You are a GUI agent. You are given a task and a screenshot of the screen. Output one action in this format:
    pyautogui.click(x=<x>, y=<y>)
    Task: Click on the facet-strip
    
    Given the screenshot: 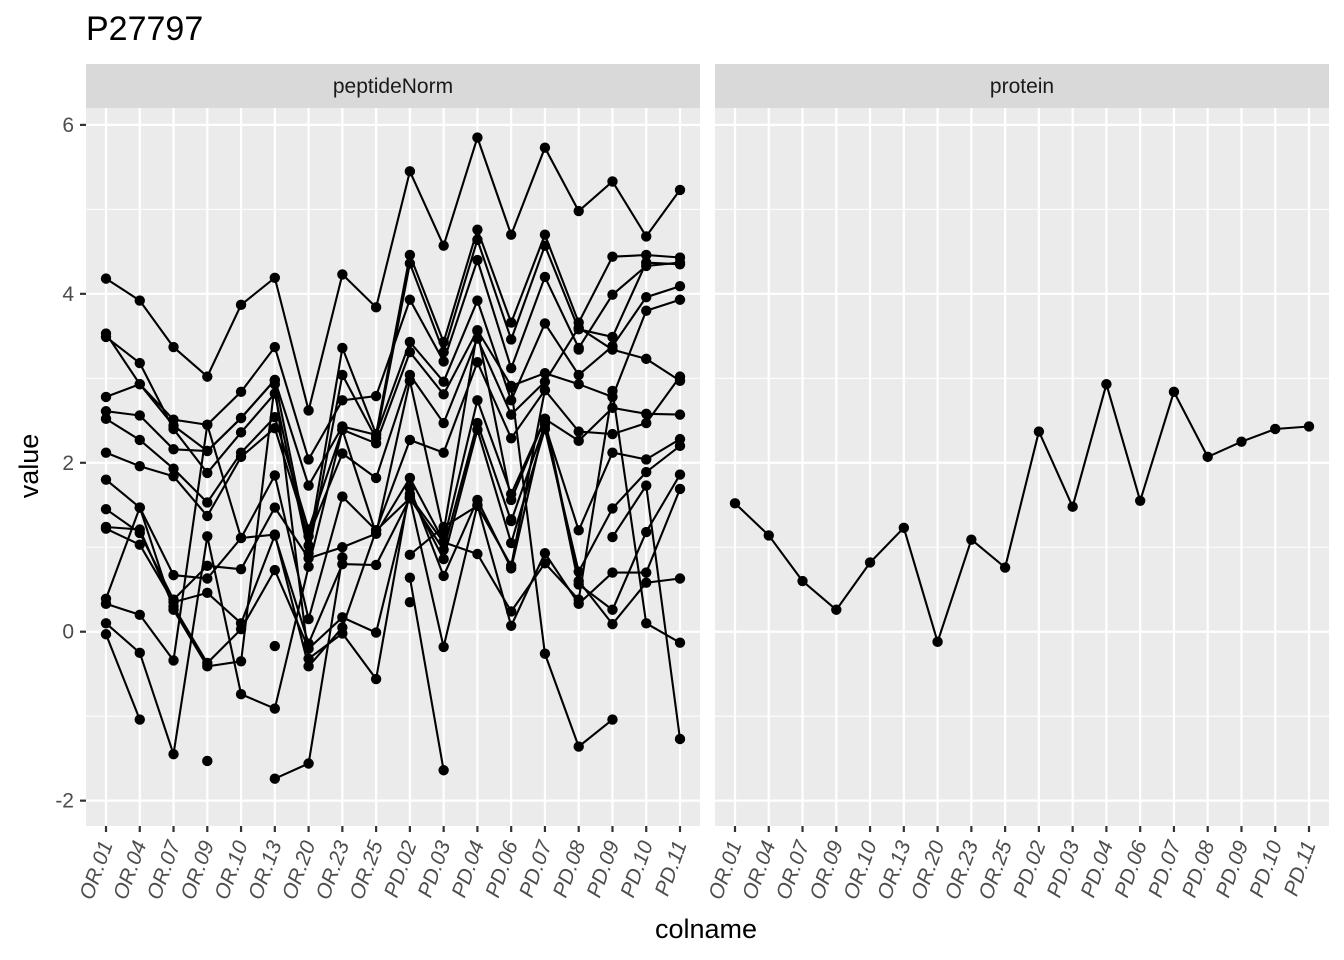 What is the action you would take?
    pyautogui.click(x=1022, y=86)
    